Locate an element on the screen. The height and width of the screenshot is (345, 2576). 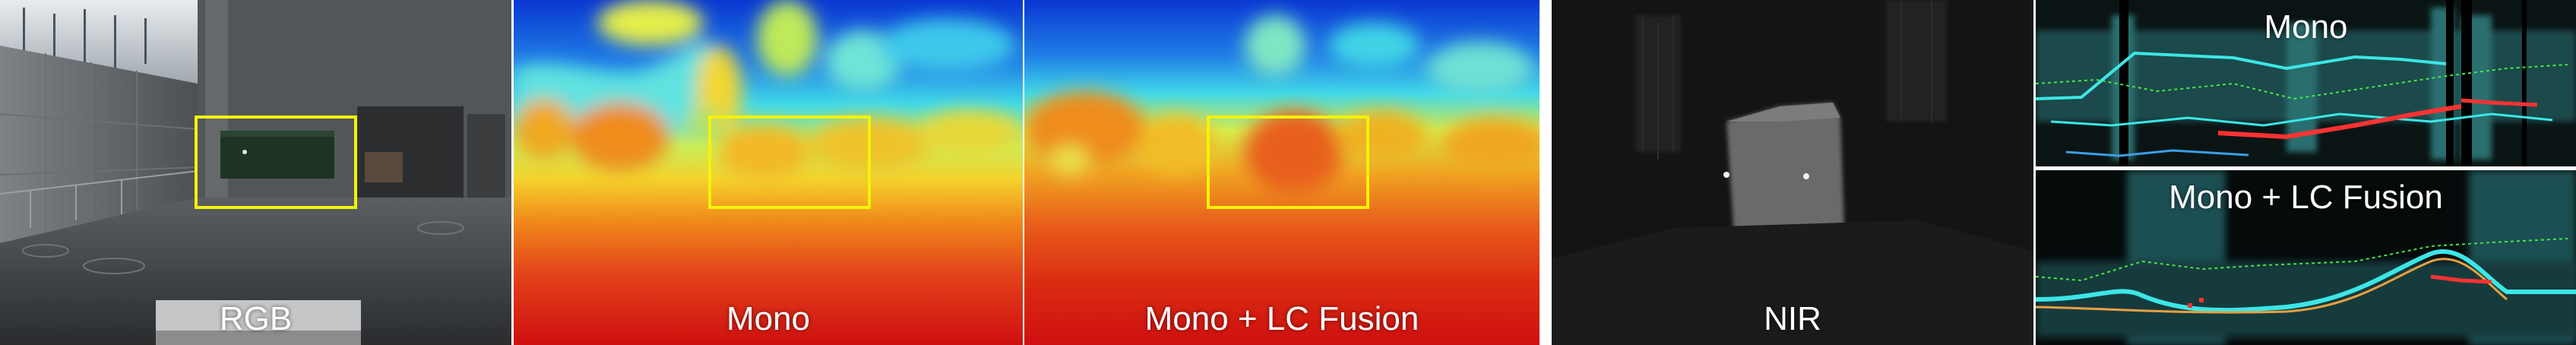
side-fusion-panel: Mono + LC Fusion is located at coordinates (2306, 257).